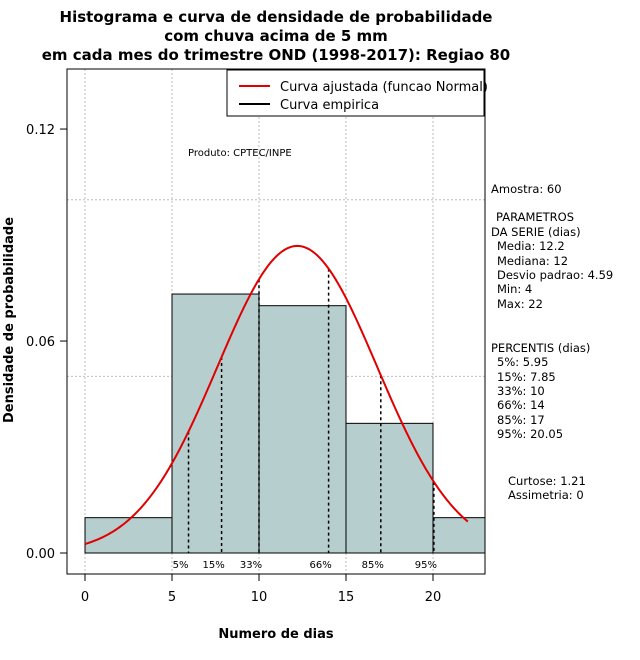  I want to click on percentile-label: 95%, so click(426, 565).